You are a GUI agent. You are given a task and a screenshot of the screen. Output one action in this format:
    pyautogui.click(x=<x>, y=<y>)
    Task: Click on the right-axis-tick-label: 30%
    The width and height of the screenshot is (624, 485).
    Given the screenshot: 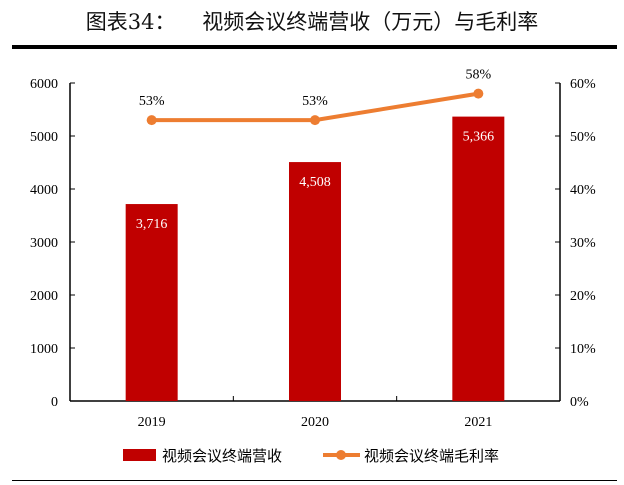 What is the action you would take?
    pyautogui.click(x=583, y=243)
    